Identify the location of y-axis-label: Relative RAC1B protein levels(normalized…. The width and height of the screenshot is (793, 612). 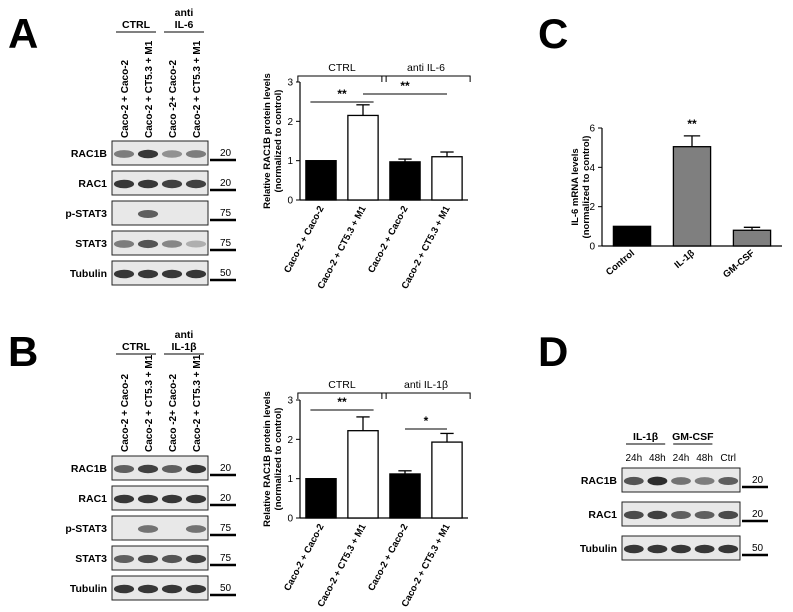
(273, 141).